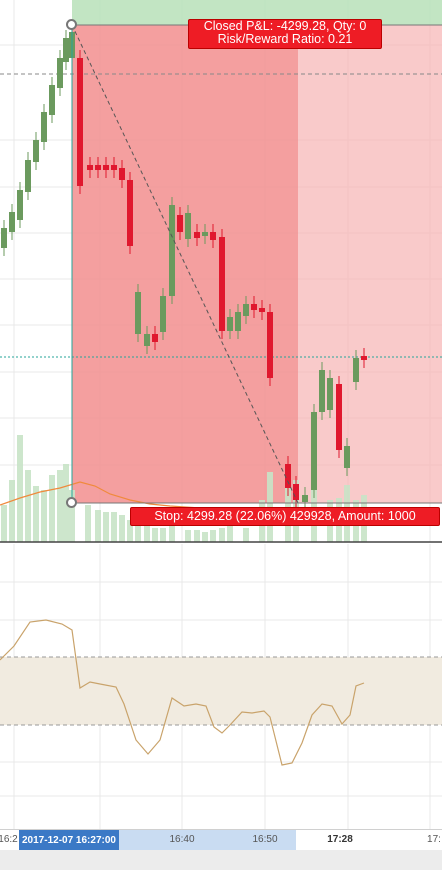 Image resolution: width=442 pixels, height=870 pixels. What do you see at coordinates (120, 496) in the screenshot?
I see `volume-moving-average-line` at bounding box center [120, 496].